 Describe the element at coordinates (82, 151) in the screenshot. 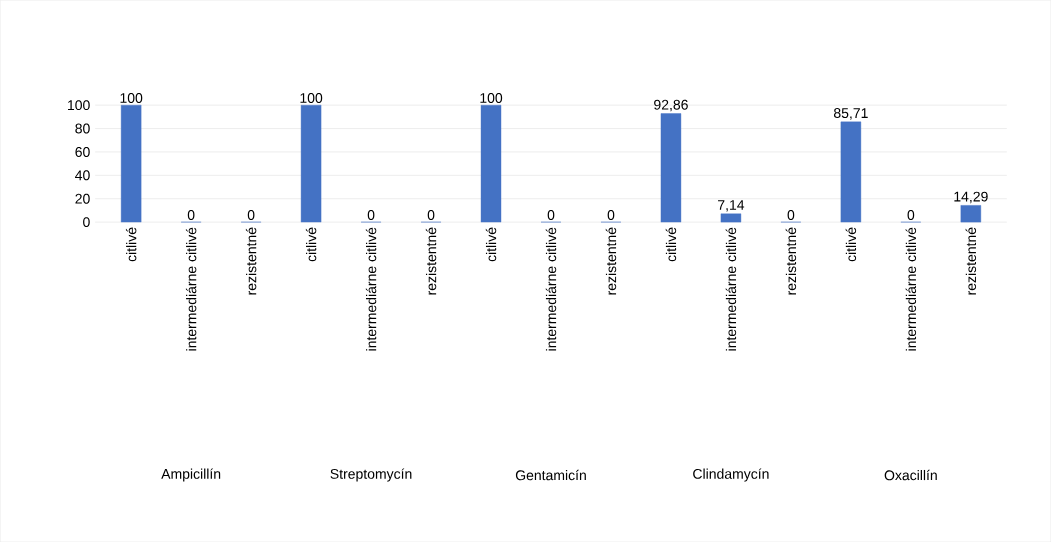

I see `y-tick-label: 60` at that location.